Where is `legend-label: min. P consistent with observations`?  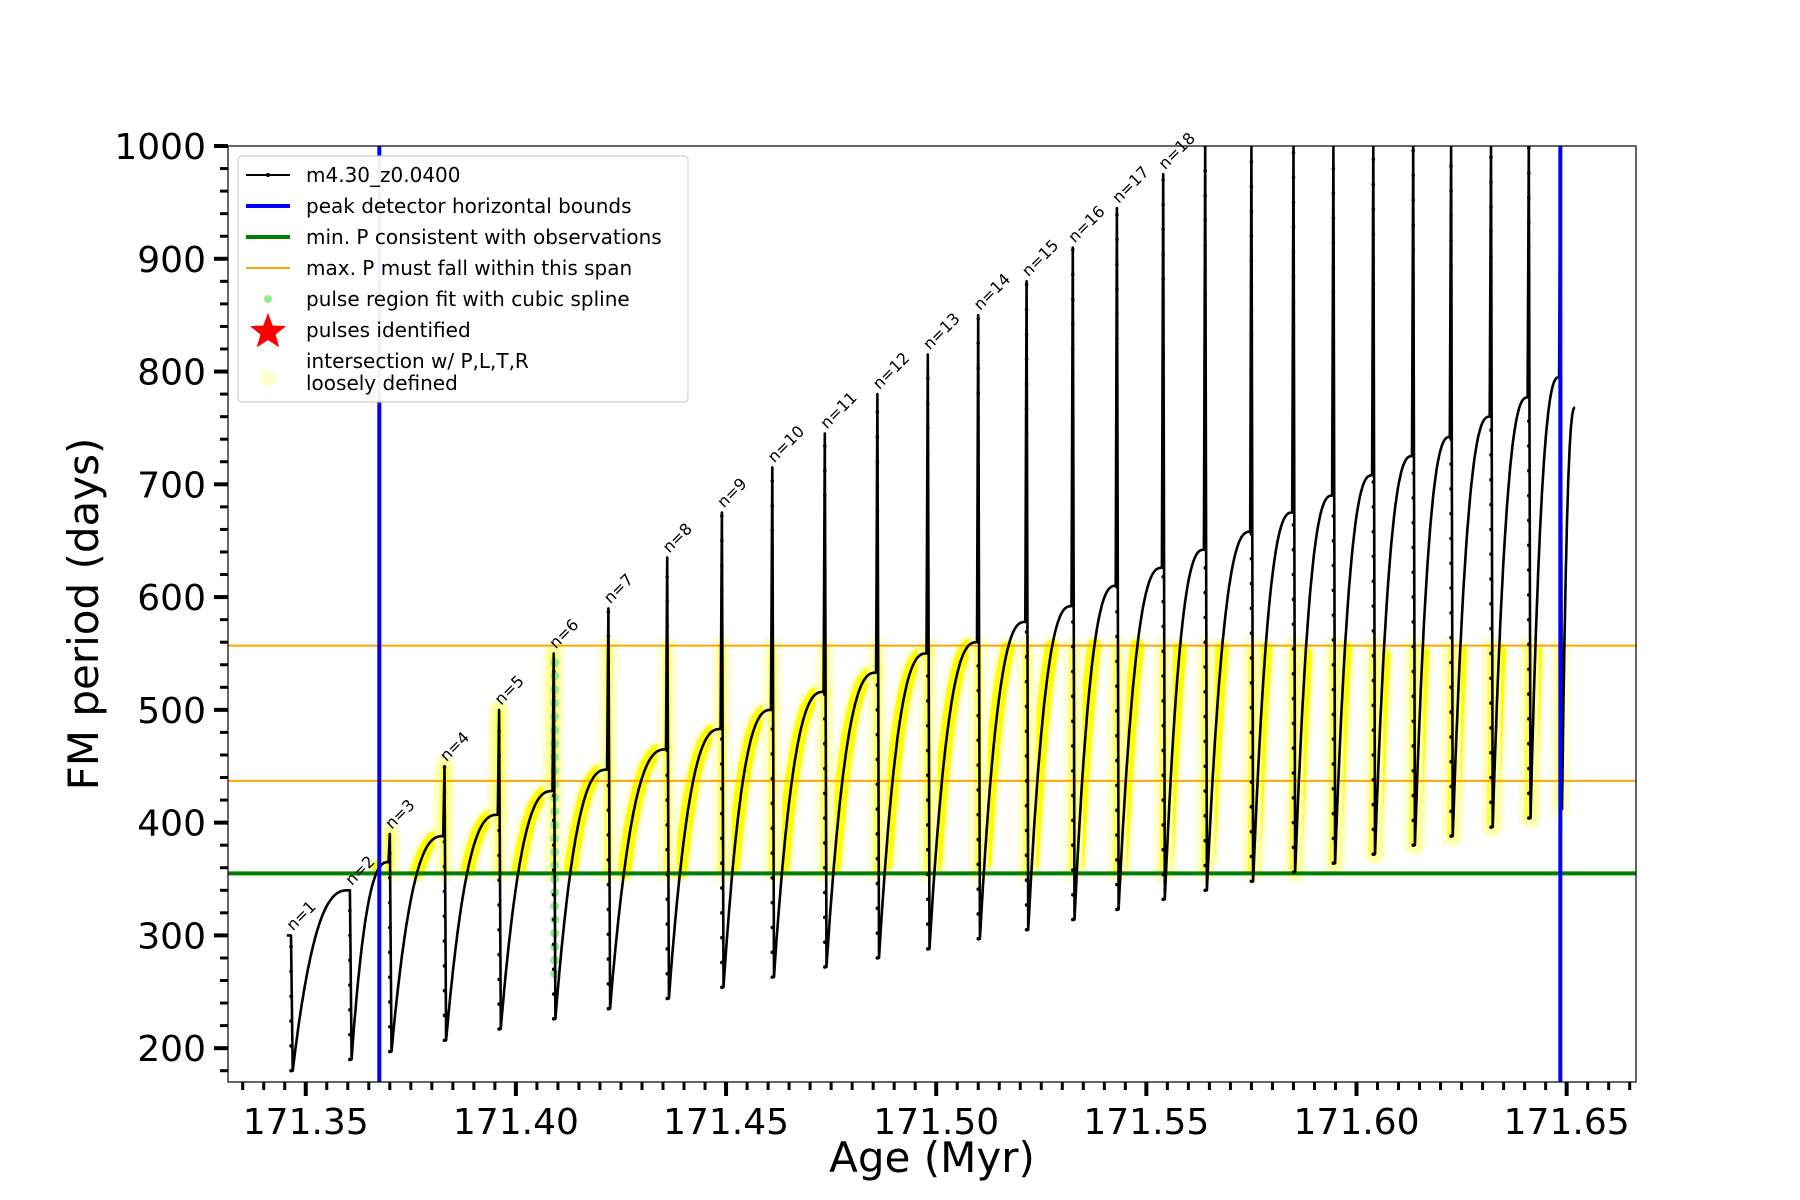
legend-label: min. P consistent with observations is located at coordinates (484, 237).